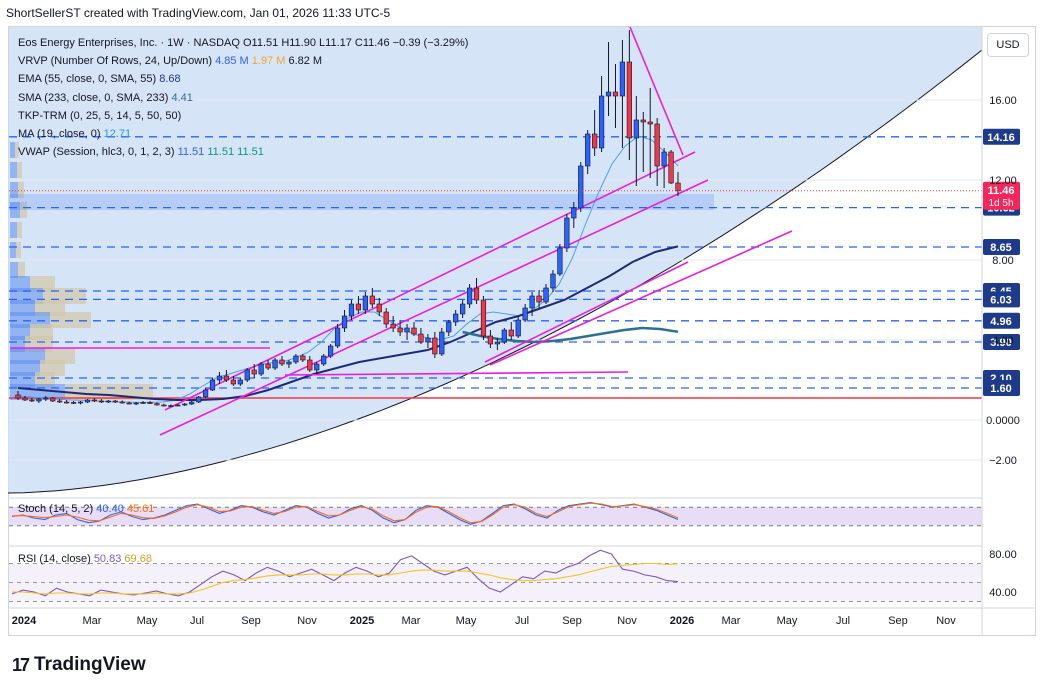 The image size is (1044, 695). Describe the element at coordinates (243, 79) in the screenshot. I see `legend-row-ema: EMA (55, close, 0, SMA, 55) 8.68` at that location.